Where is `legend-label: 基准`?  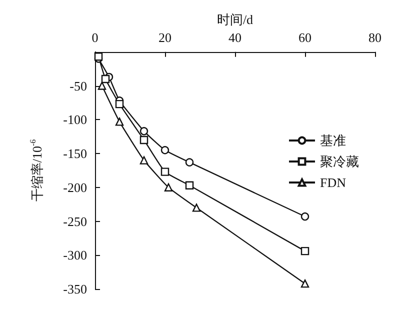
legend-label: 基准 is located at coordinates (333, 140).